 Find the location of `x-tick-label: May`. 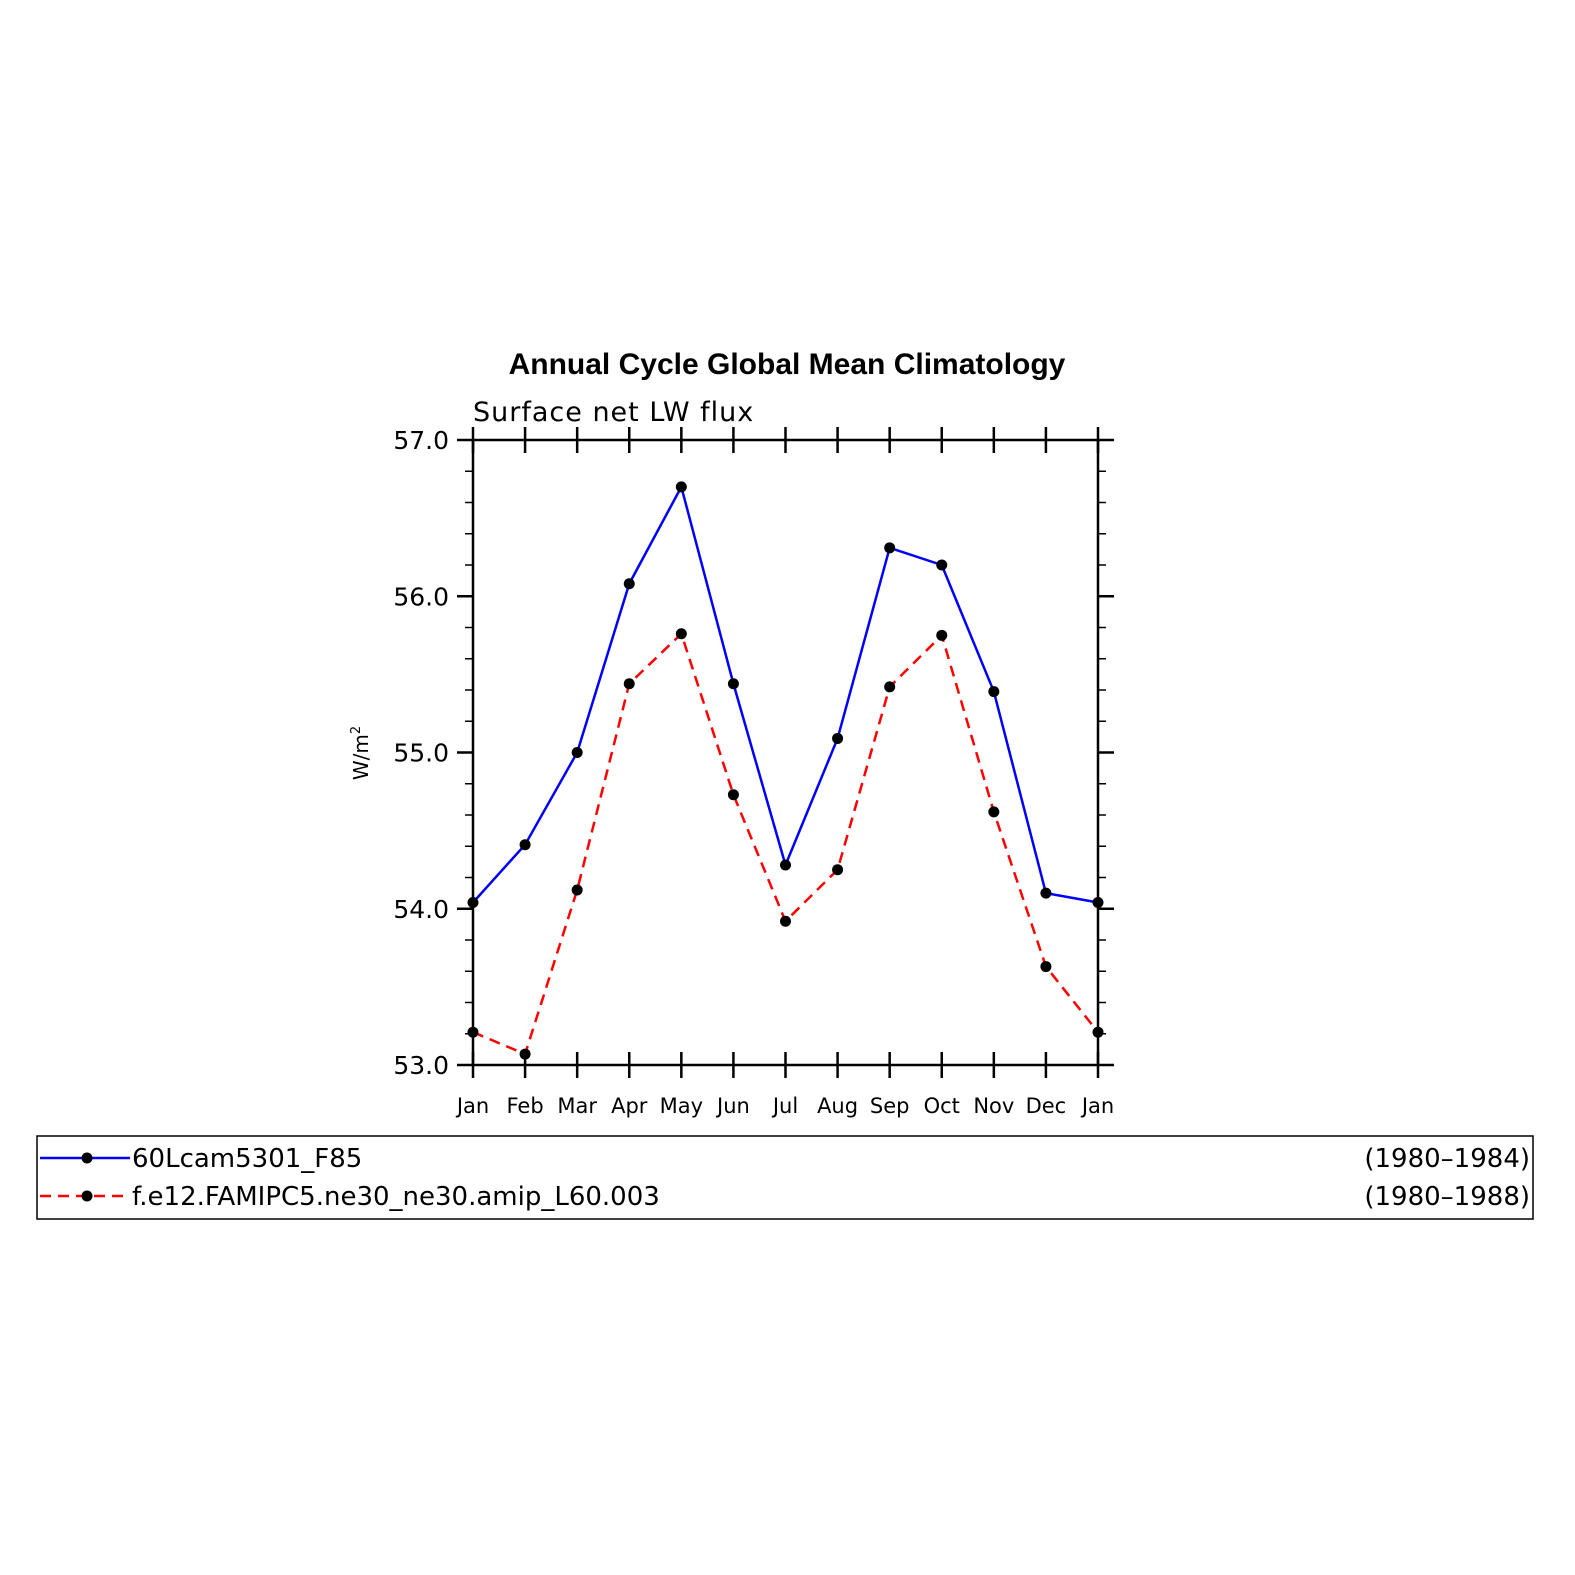

x-tick-label: May is located at coordinates (681, 1106).